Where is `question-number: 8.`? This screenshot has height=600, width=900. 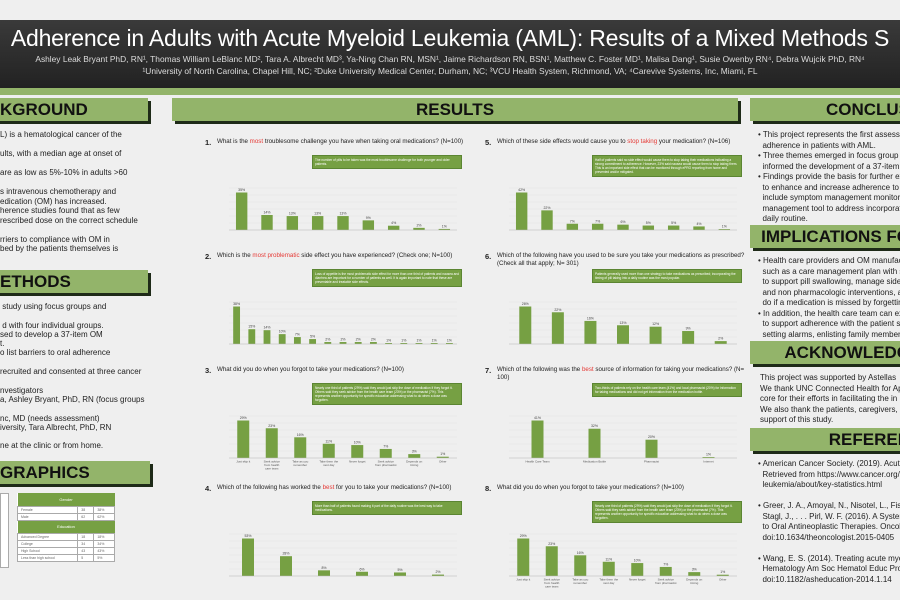
question-number: 8. is located at coordinates (488, 488).